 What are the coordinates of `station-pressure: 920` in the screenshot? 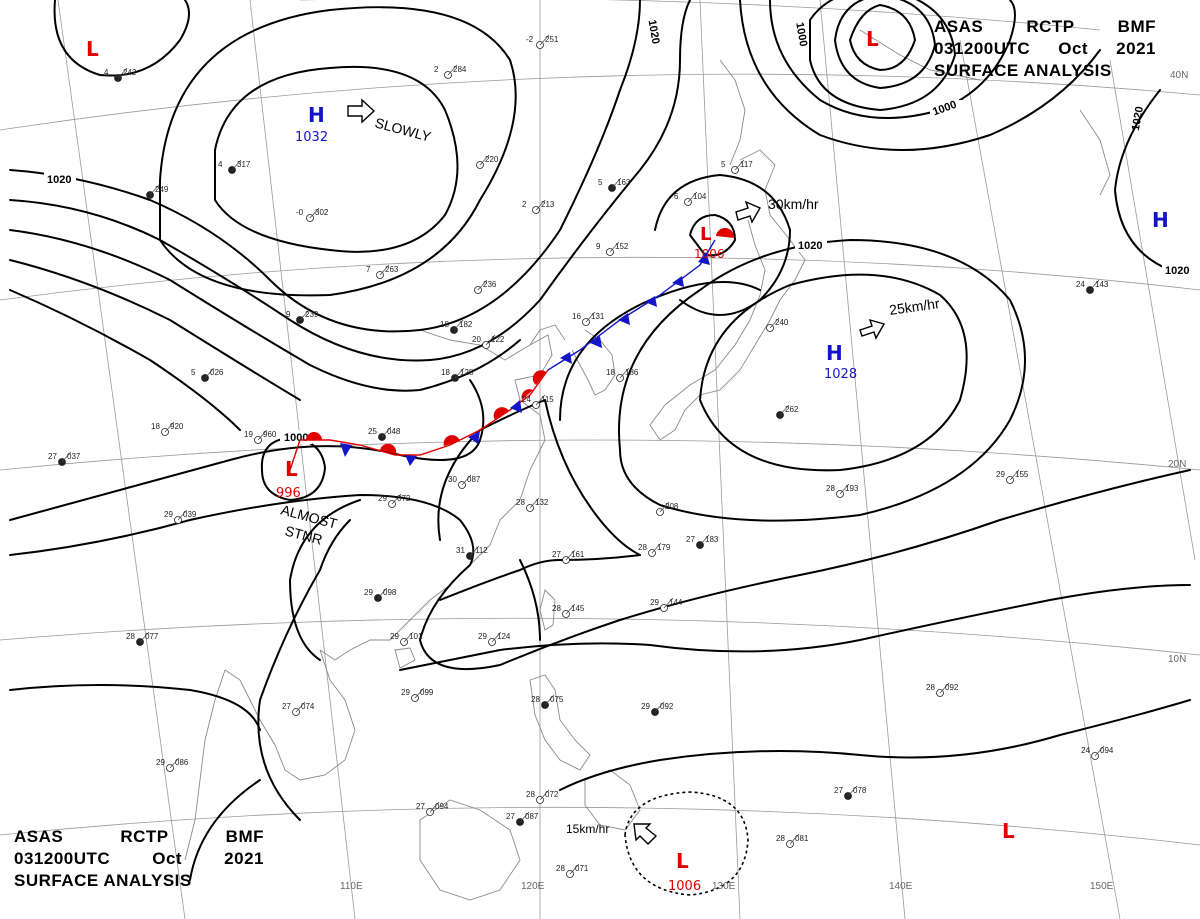 It's located at (177, 426).